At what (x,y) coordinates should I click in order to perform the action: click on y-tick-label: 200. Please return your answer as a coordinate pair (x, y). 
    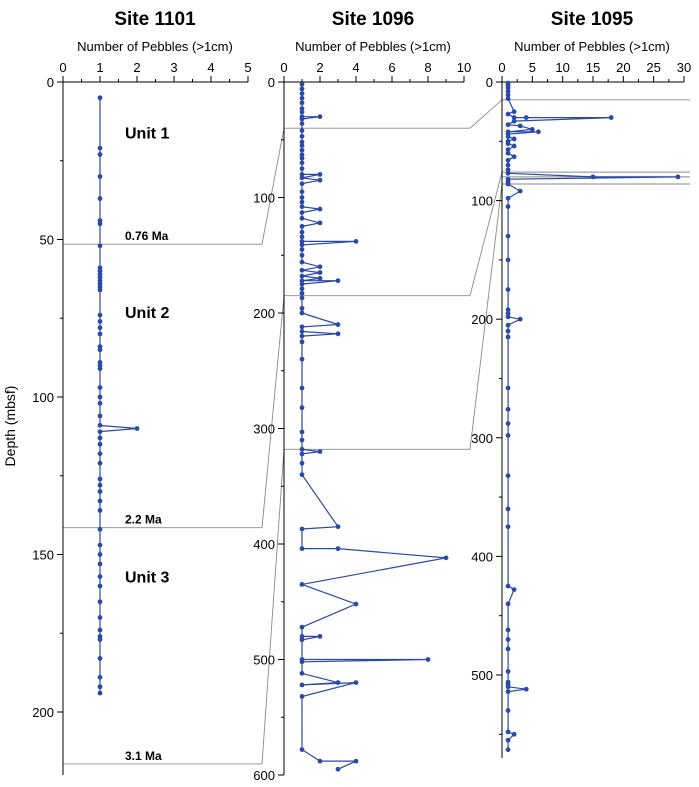
    Looking at the image, I should click on (482, 319).